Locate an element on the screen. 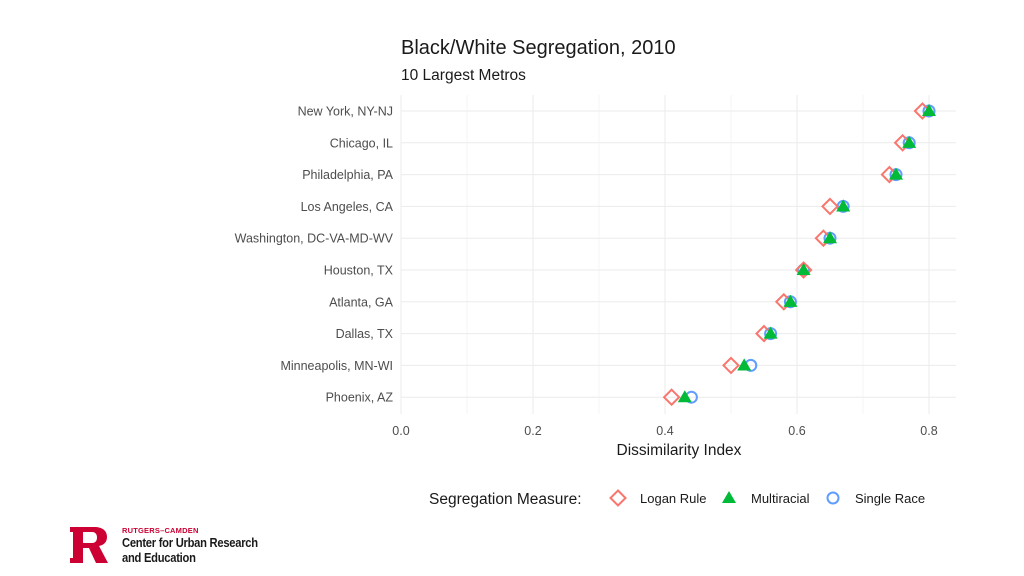  rutgers-r-icon is located at coordinates (89, 545).